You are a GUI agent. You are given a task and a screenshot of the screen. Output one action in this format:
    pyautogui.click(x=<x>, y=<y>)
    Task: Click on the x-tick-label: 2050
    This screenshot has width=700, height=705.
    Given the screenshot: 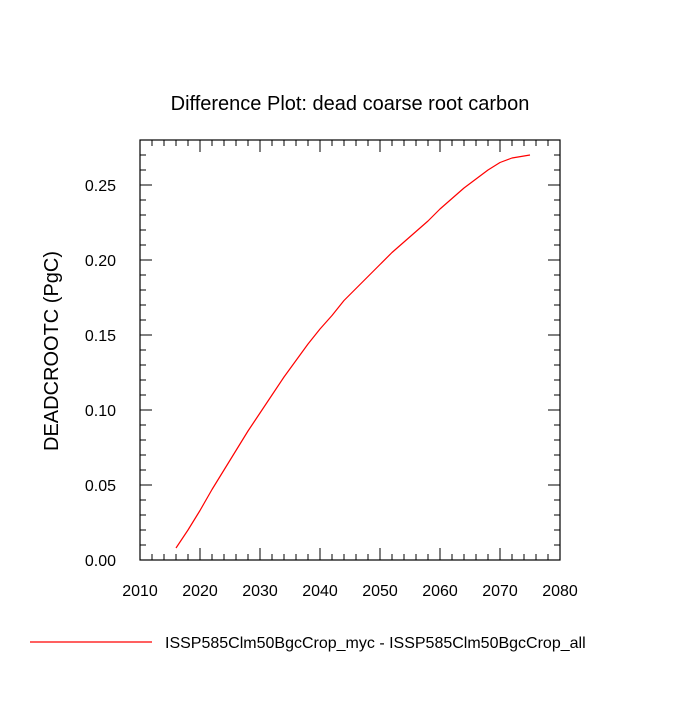 What is the action you would take?
    pyautogui.click(x=380, y=591)
    